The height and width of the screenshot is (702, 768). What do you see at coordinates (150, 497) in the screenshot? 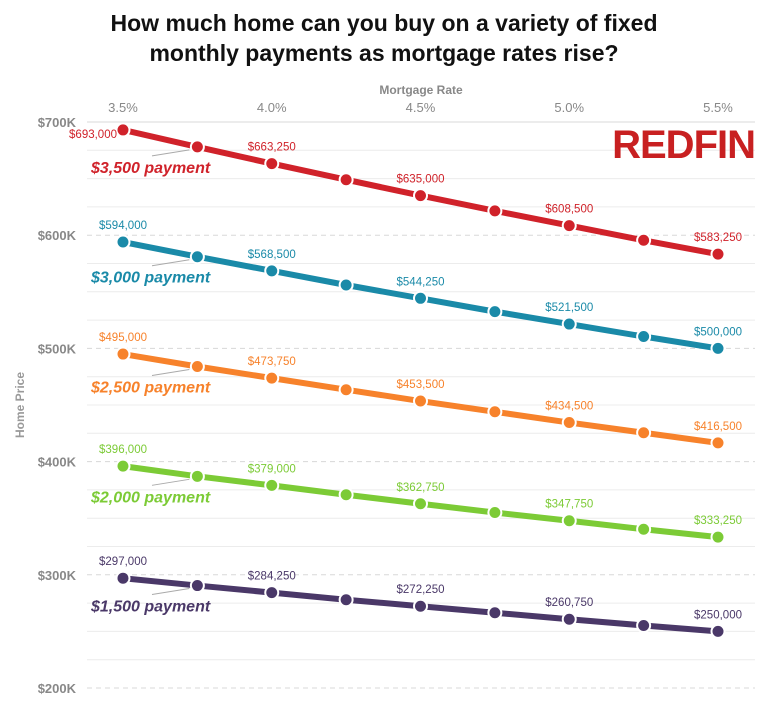
I see `series-label: $2,000 payment` at bounding box center [150, 497].